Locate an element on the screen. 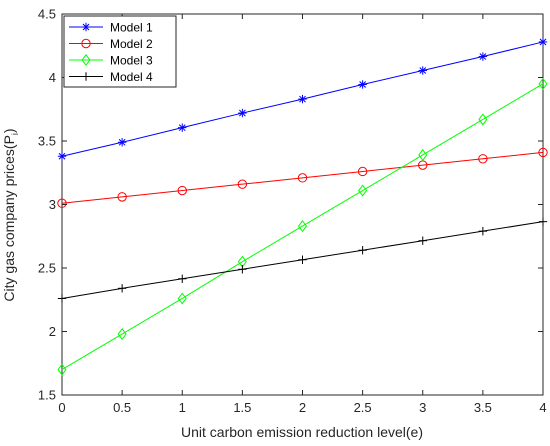 This screenshot has height=446, width=550. legend-label: Model 1 is located at coordinates (131, 28).